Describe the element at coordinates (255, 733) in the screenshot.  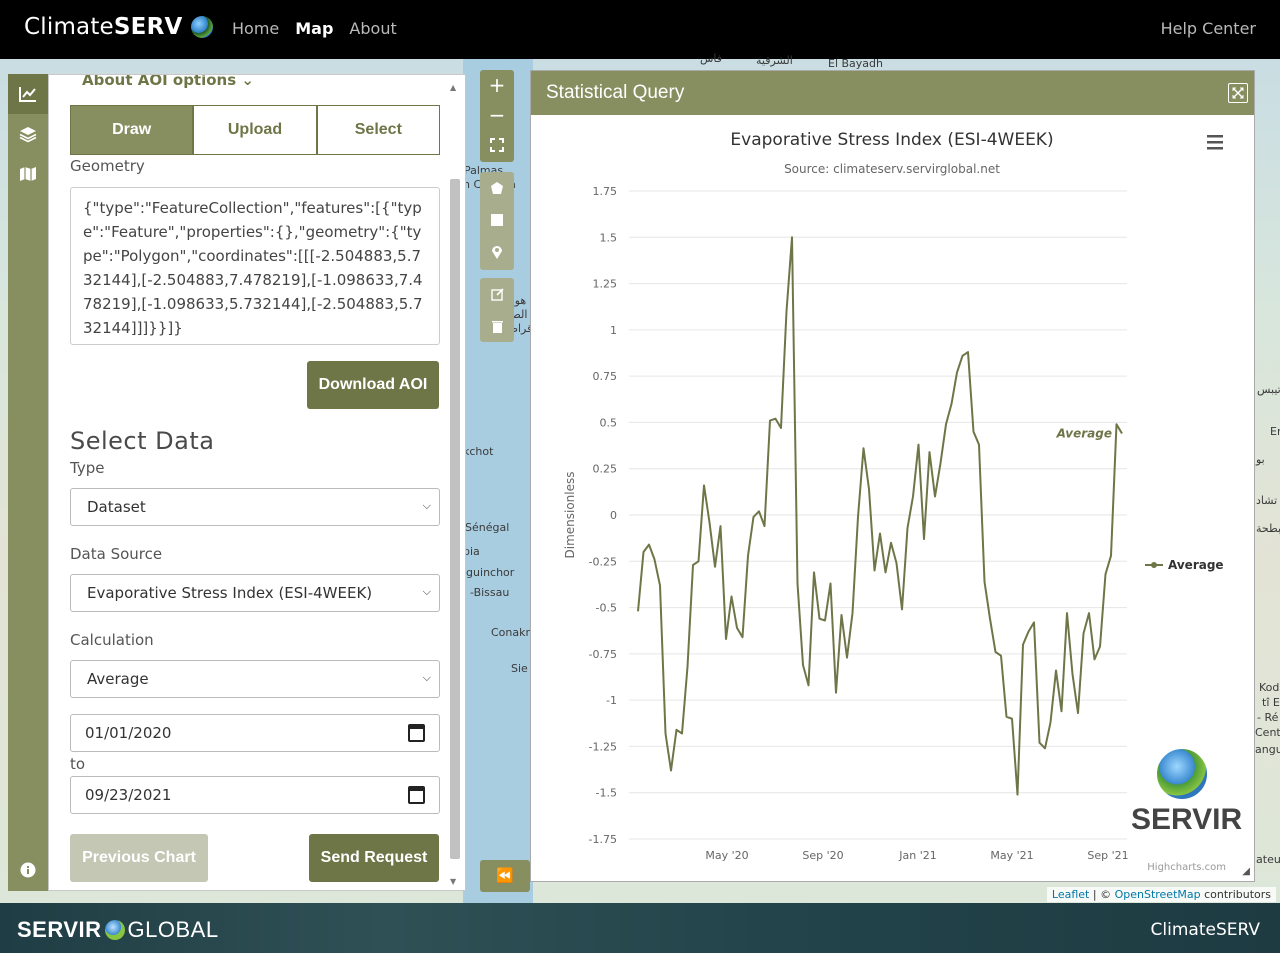
I see `start-date-input: 01/01/2020` at that location.